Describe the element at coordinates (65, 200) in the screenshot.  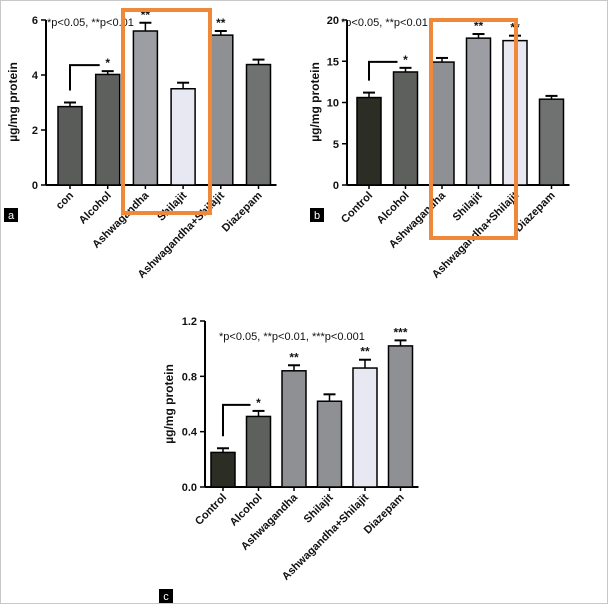
I see `x-tick-label: con` at that location.